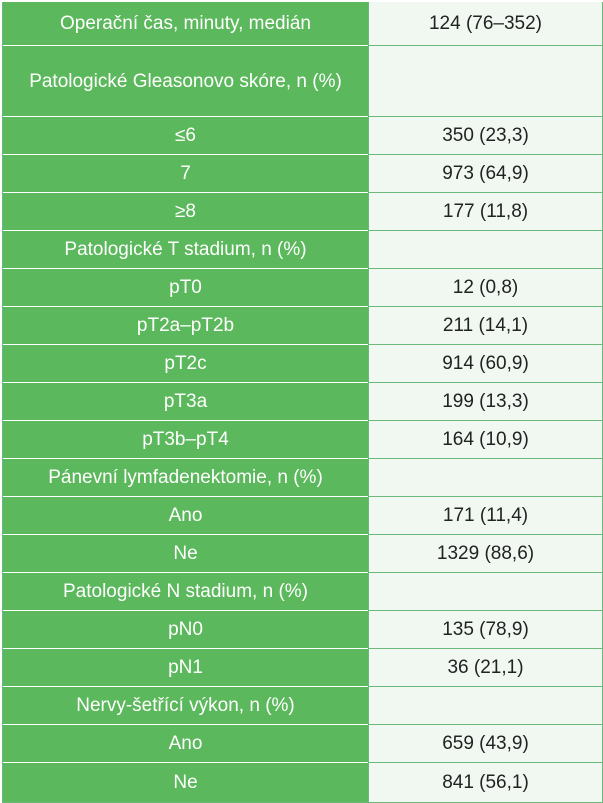 This screenshot has height=803, width=603. Describe the element at coordinates (185, 174) in the screenshot. I see `row-label: 7` at that location.